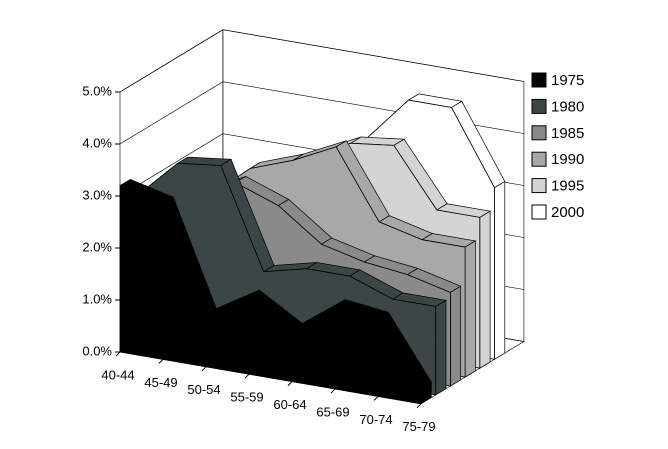 This screenshot has height=449, width=668. I want to click on grid-line, so click(321, 61).